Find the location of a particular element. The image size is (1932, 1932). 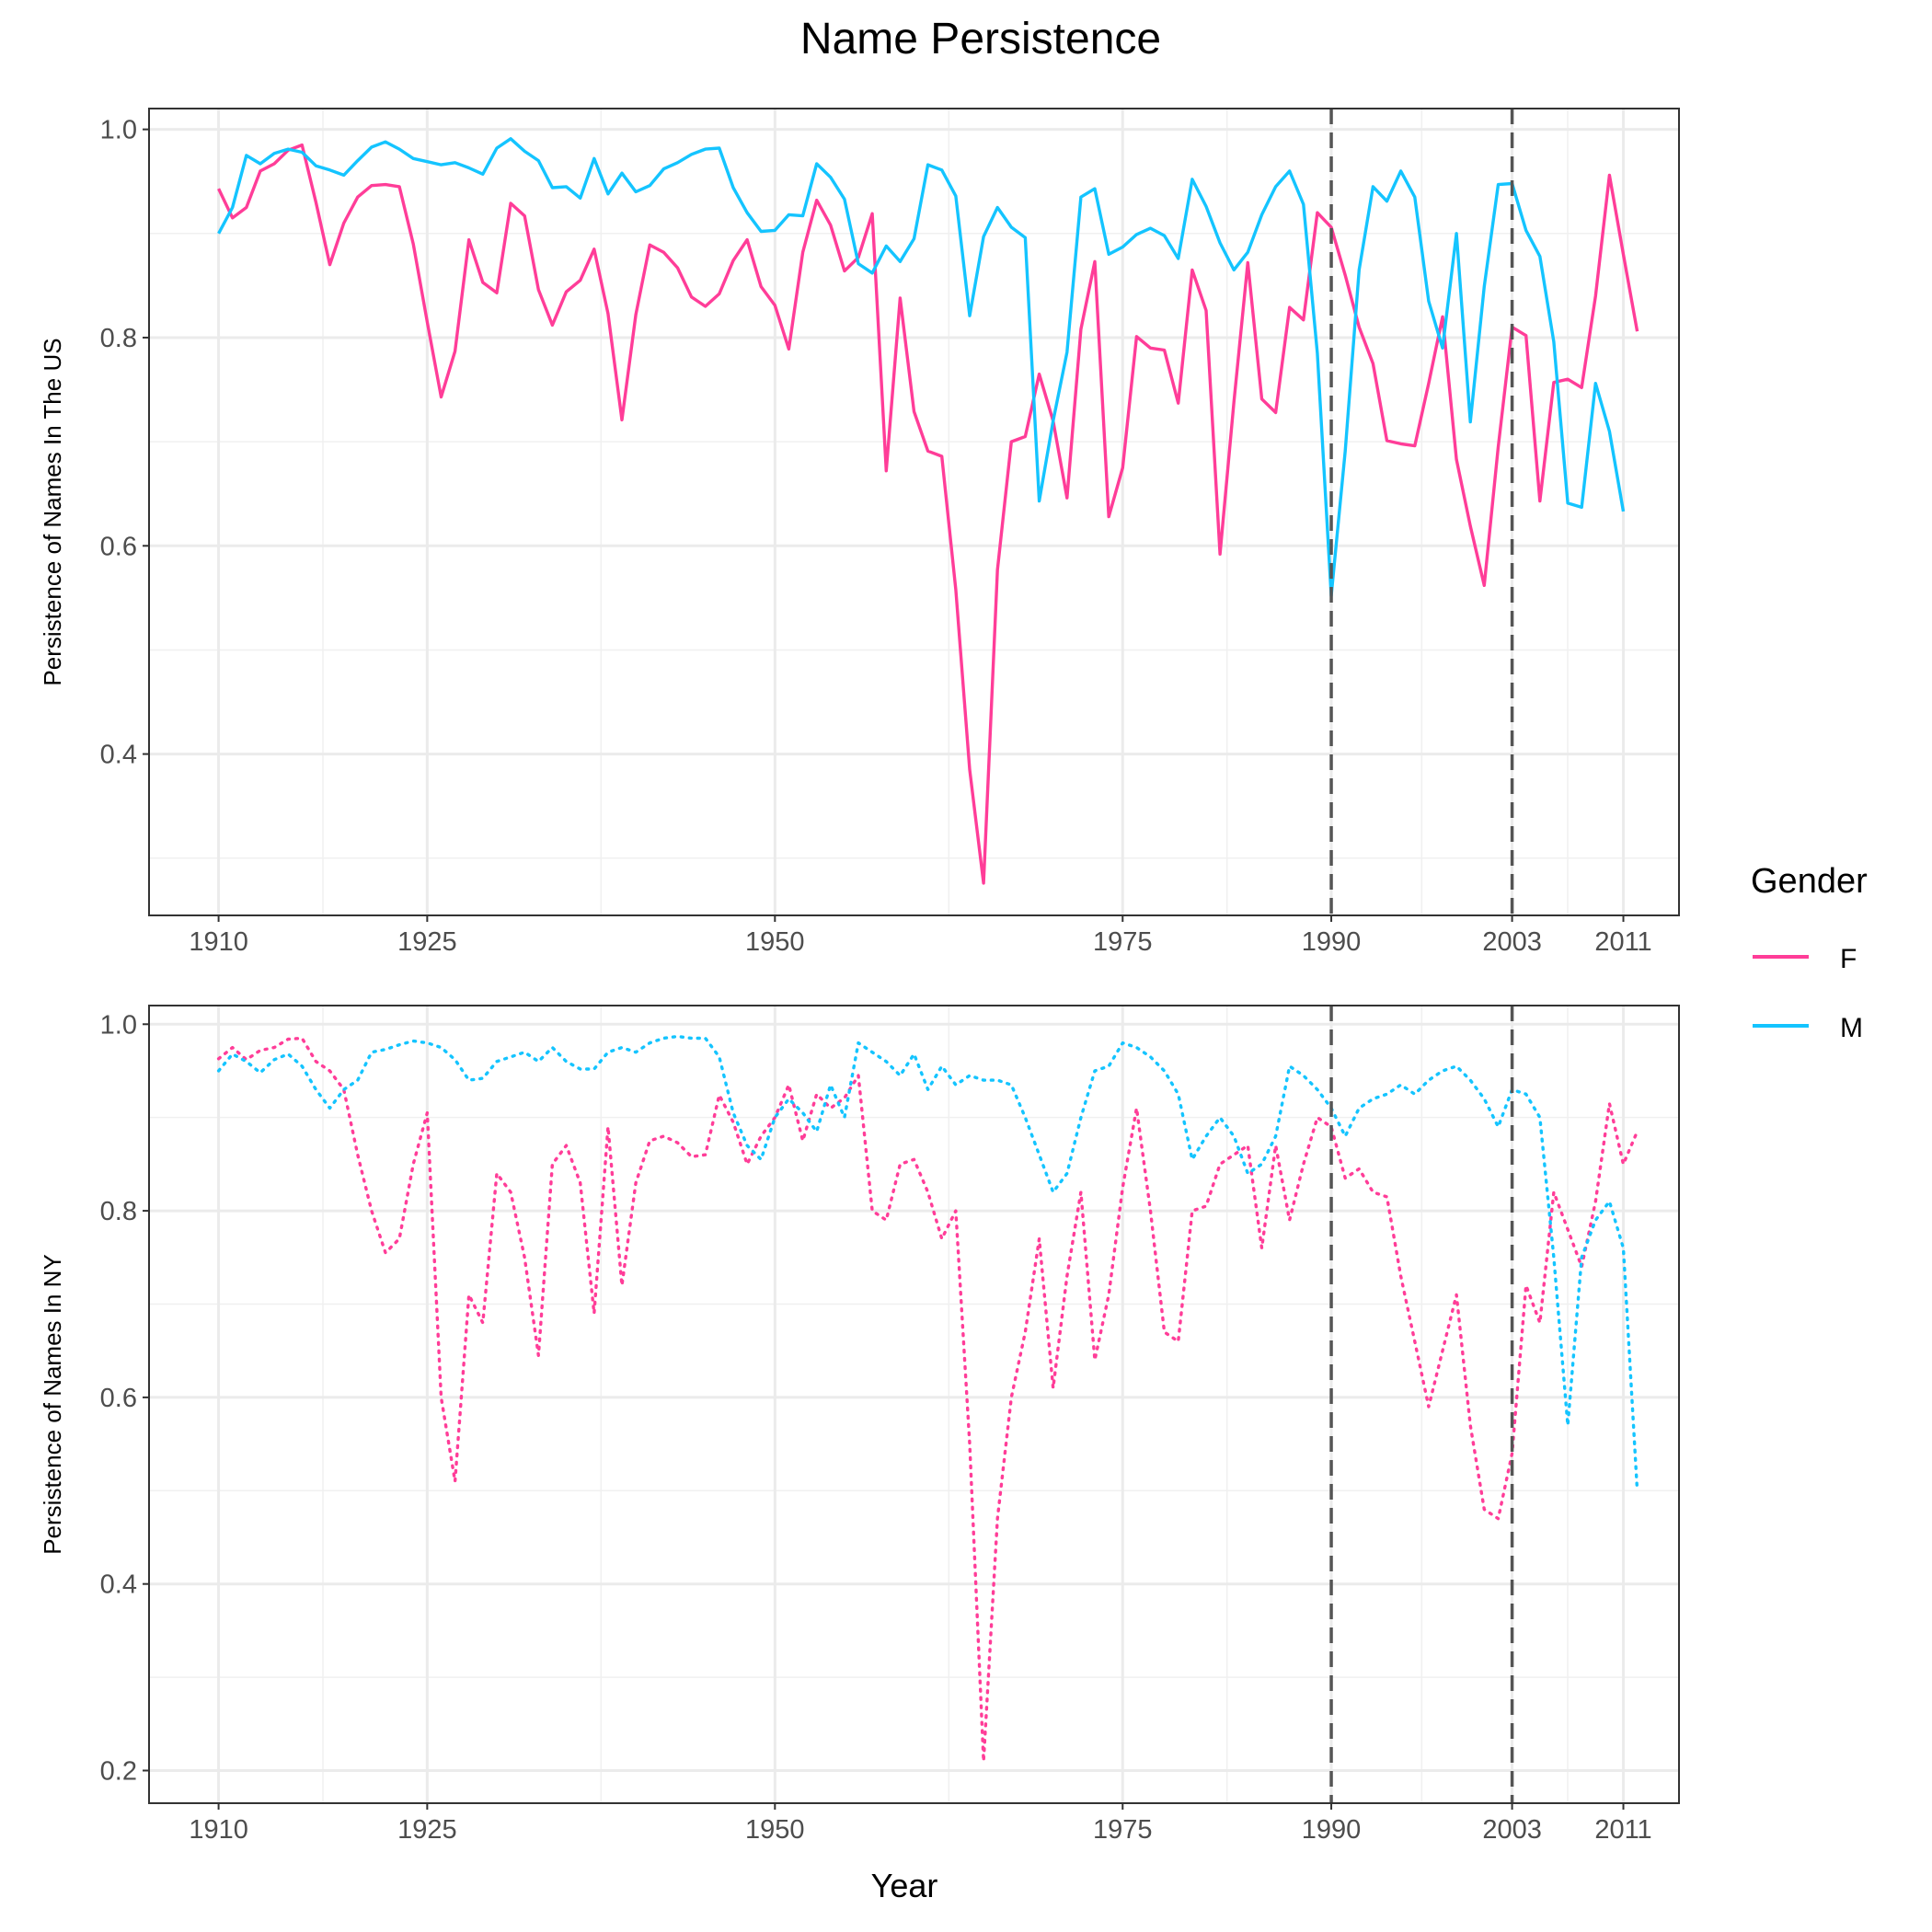

legend-title: Gender is located at coordinates (1809, 881).